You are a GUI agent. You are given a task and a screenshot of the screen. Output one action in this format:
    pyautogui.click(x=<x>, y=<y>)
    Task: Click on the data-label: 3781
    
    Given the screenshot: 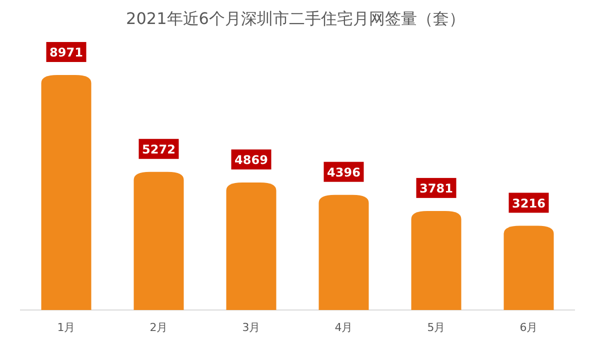 What is the action you would take?
    pyautogui.click(x=436, y=188)
    